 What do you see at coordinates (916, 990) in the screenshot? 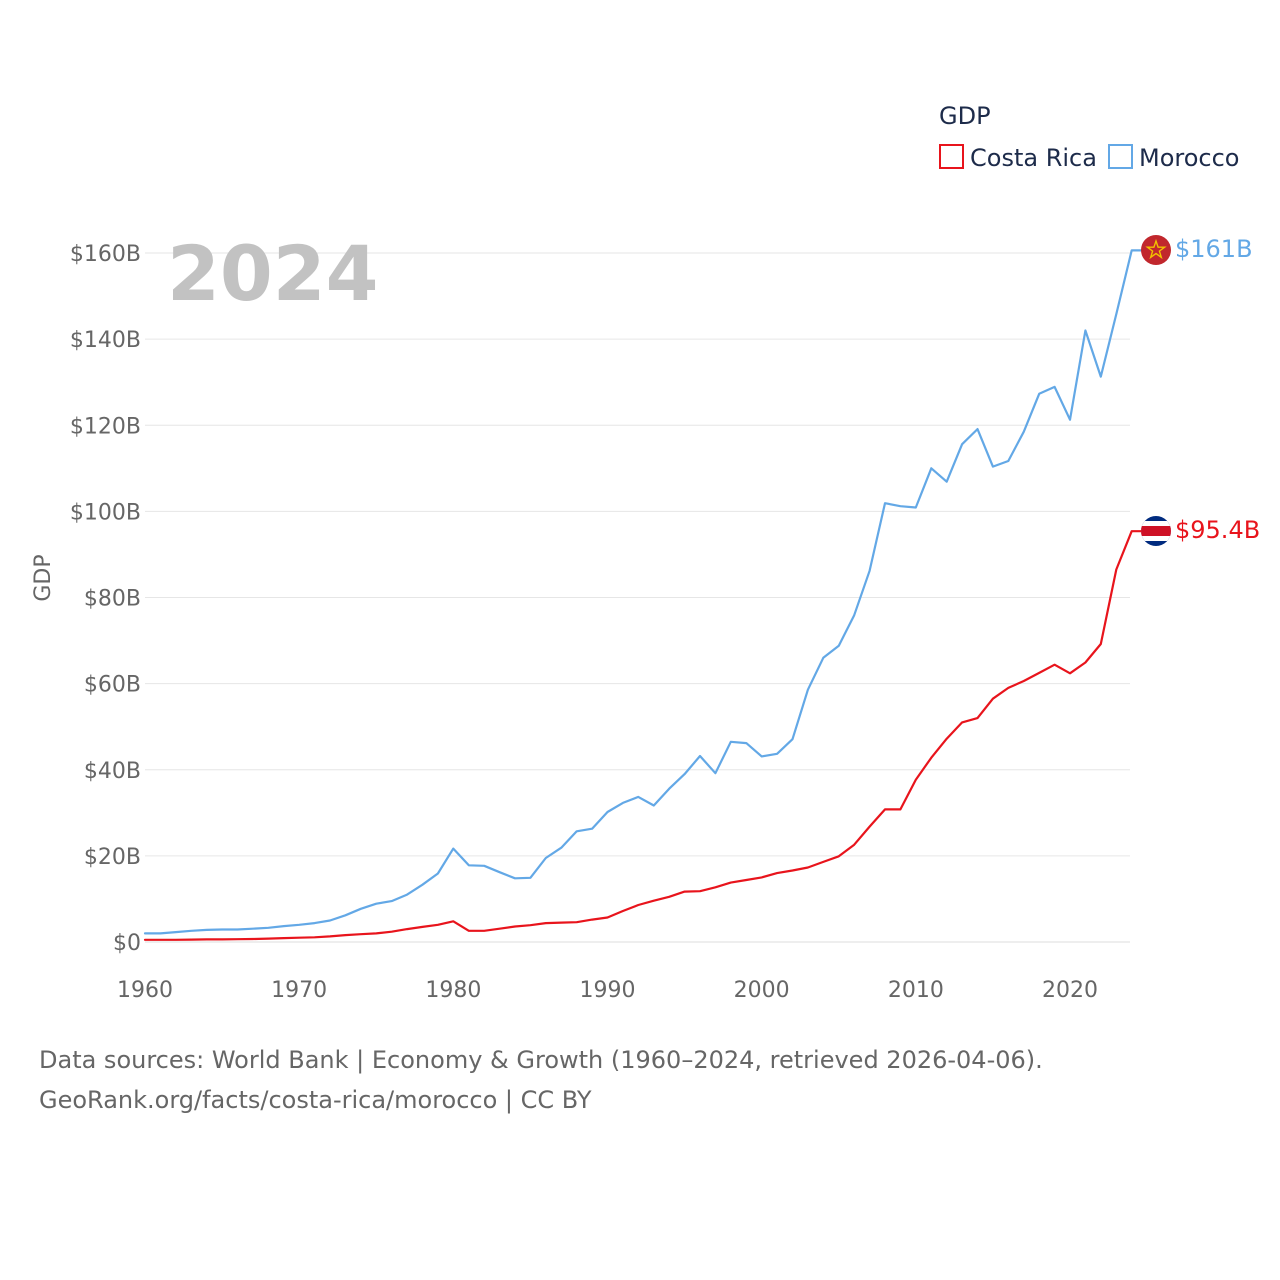
I see `x-tick-label: 2010` at bounding box center [916, 990].